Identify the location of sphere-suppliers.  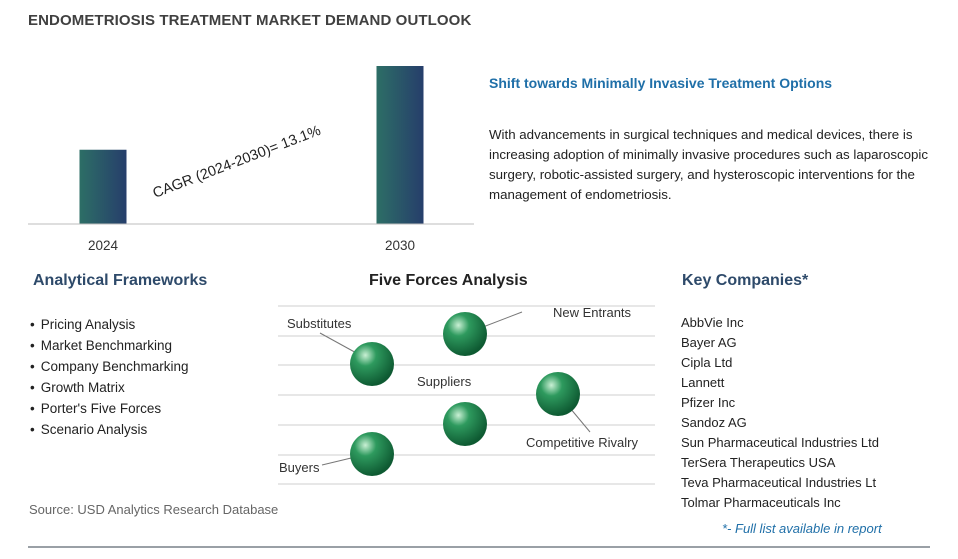
(465, 424).